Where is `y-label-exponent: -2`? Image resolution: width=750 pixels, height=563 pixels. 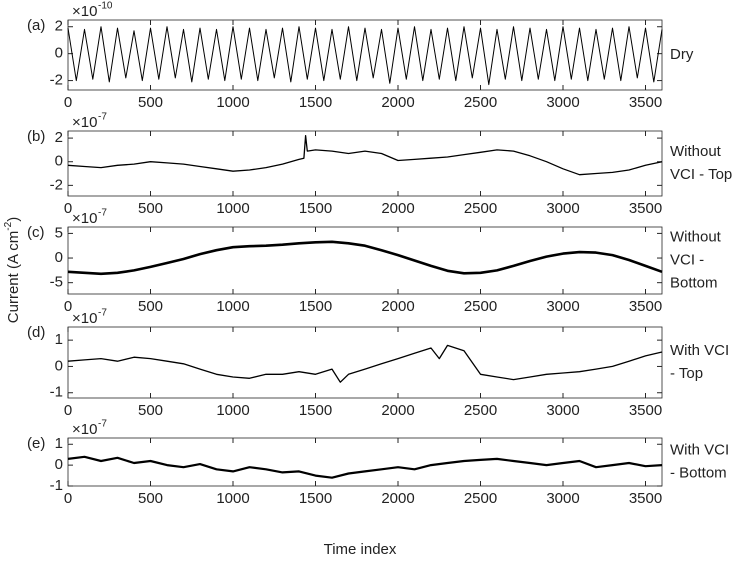 y-label-exponent: -2 is located at coordinates (8, 225).